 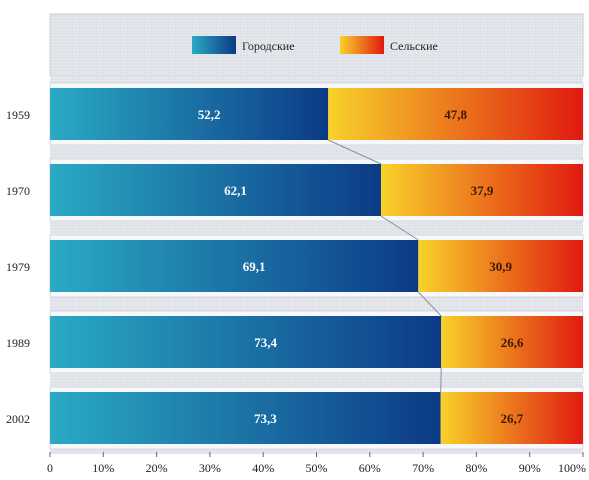 What do you see at coordinates (246, 342) in the screenshot?
I see `bar-urban-1989` at bounding box center [246, 342].